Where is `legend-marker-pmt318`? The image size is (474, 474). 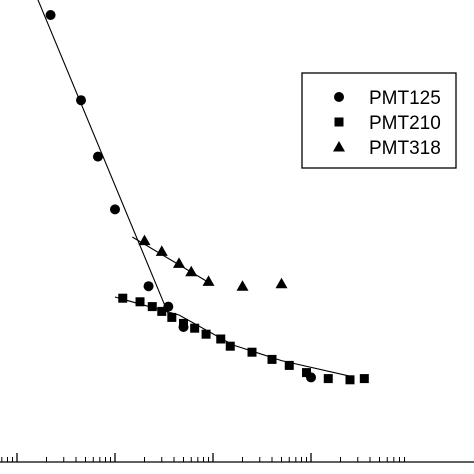 legend-marker-pmt318 is located at coordinates (339, 146).